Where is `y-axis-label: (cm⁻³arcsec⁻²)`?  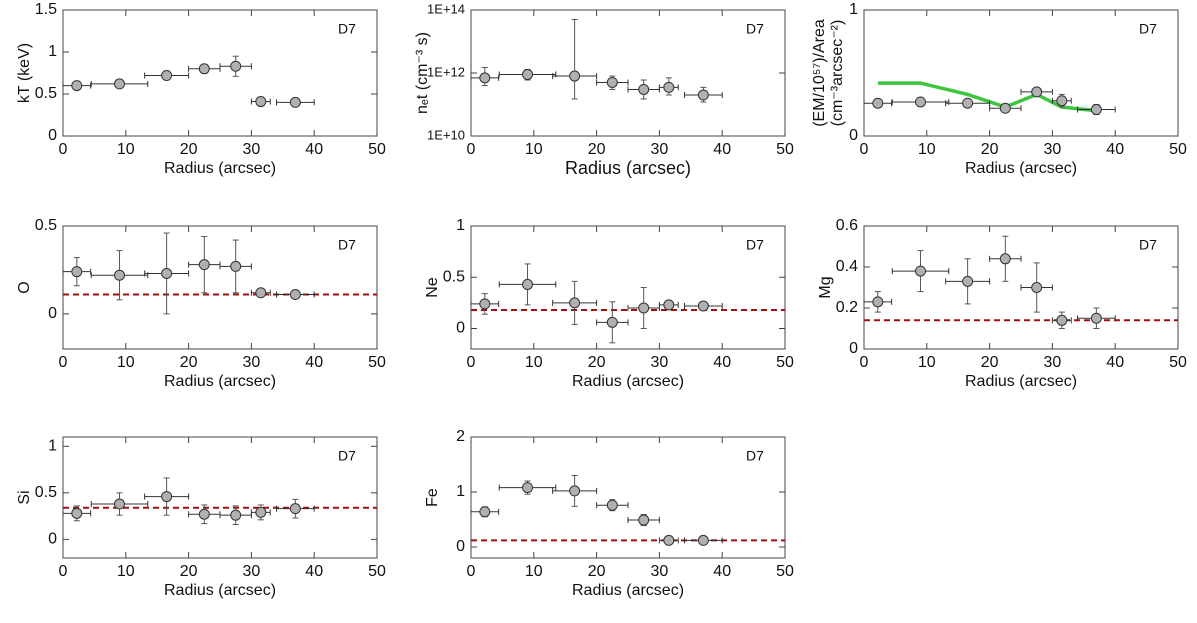 y-axis-label: (cm⁻³arcsec⁻²) is located at coordinates (837, 73).